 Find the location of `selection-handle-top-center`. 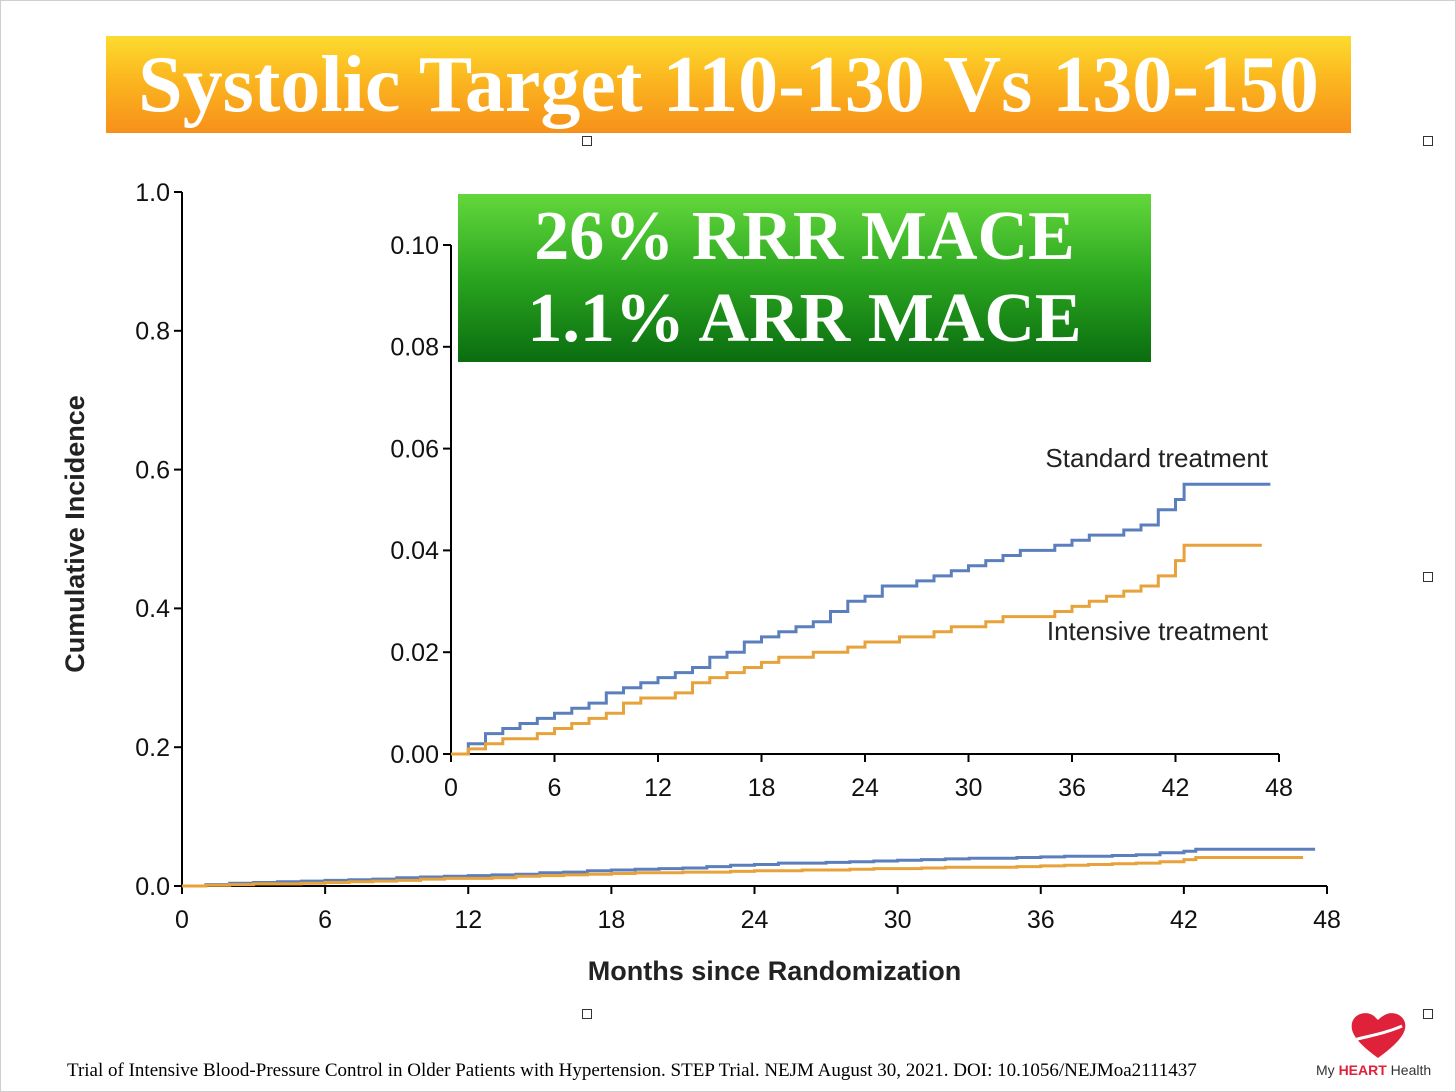

selection-handle-top-center is located at coordinates (587, 141).